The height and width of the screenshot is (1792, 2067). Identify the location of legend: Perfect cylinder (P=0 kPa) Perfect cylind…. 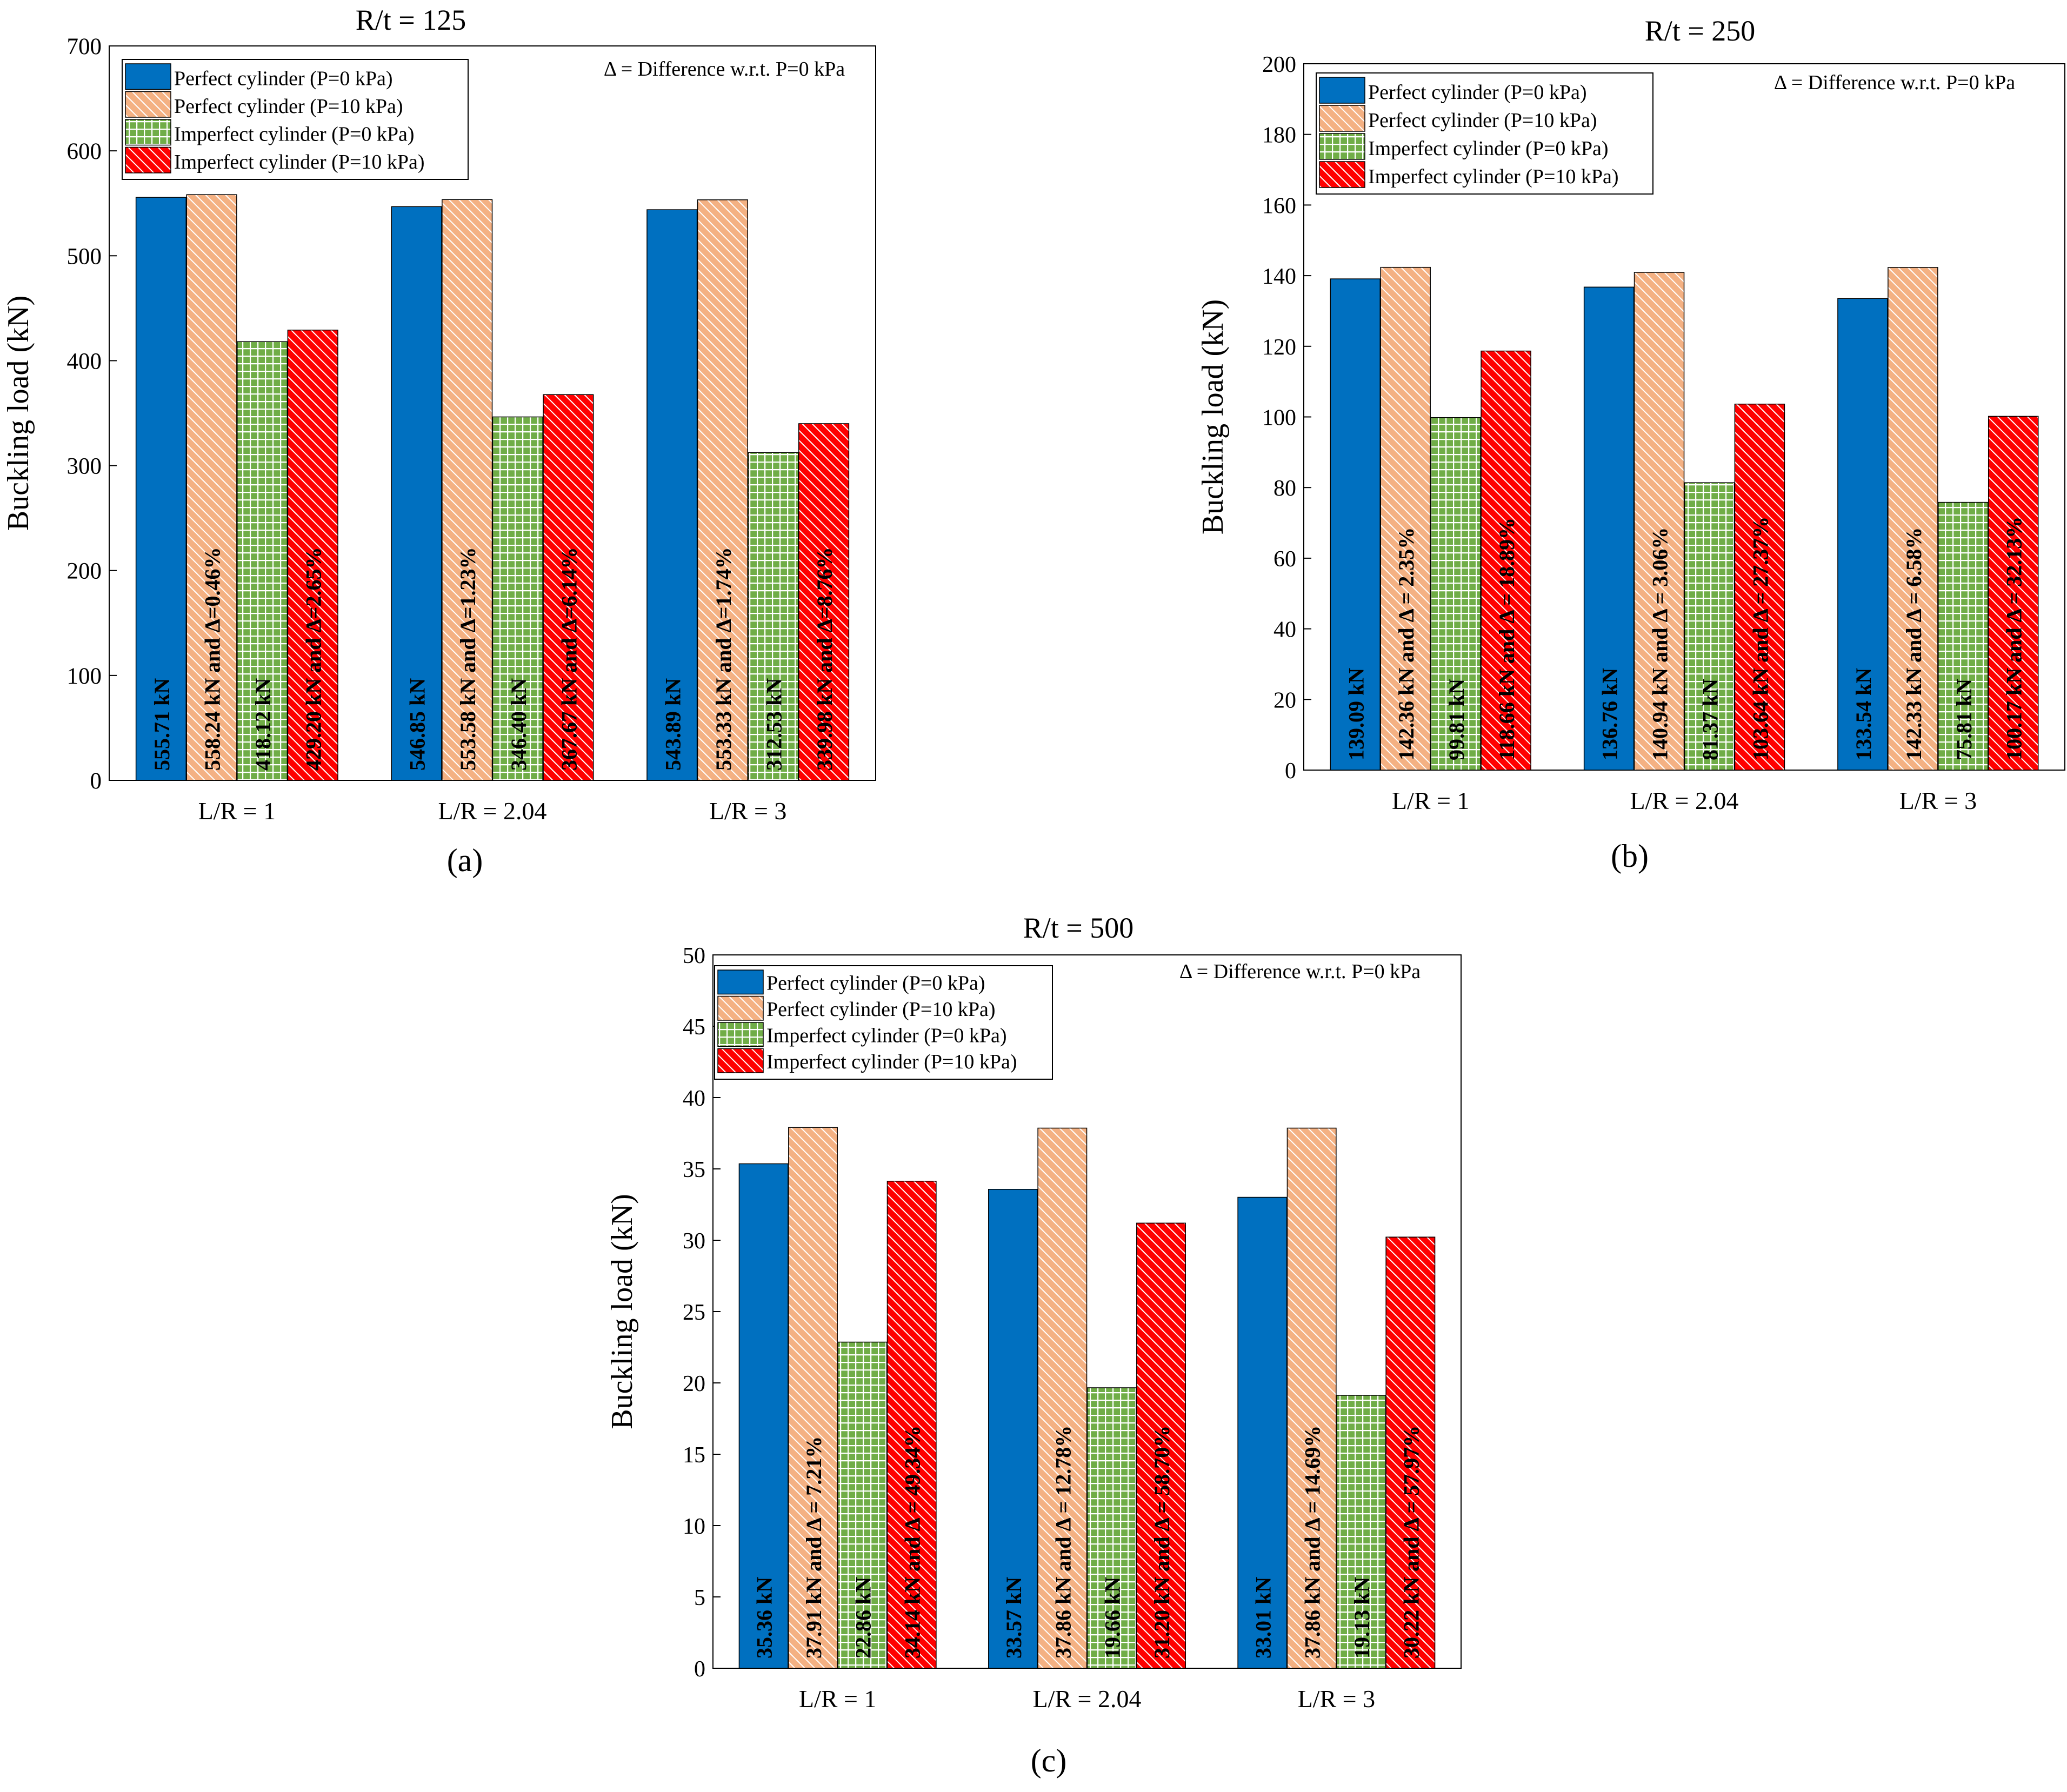
(1485, 133).